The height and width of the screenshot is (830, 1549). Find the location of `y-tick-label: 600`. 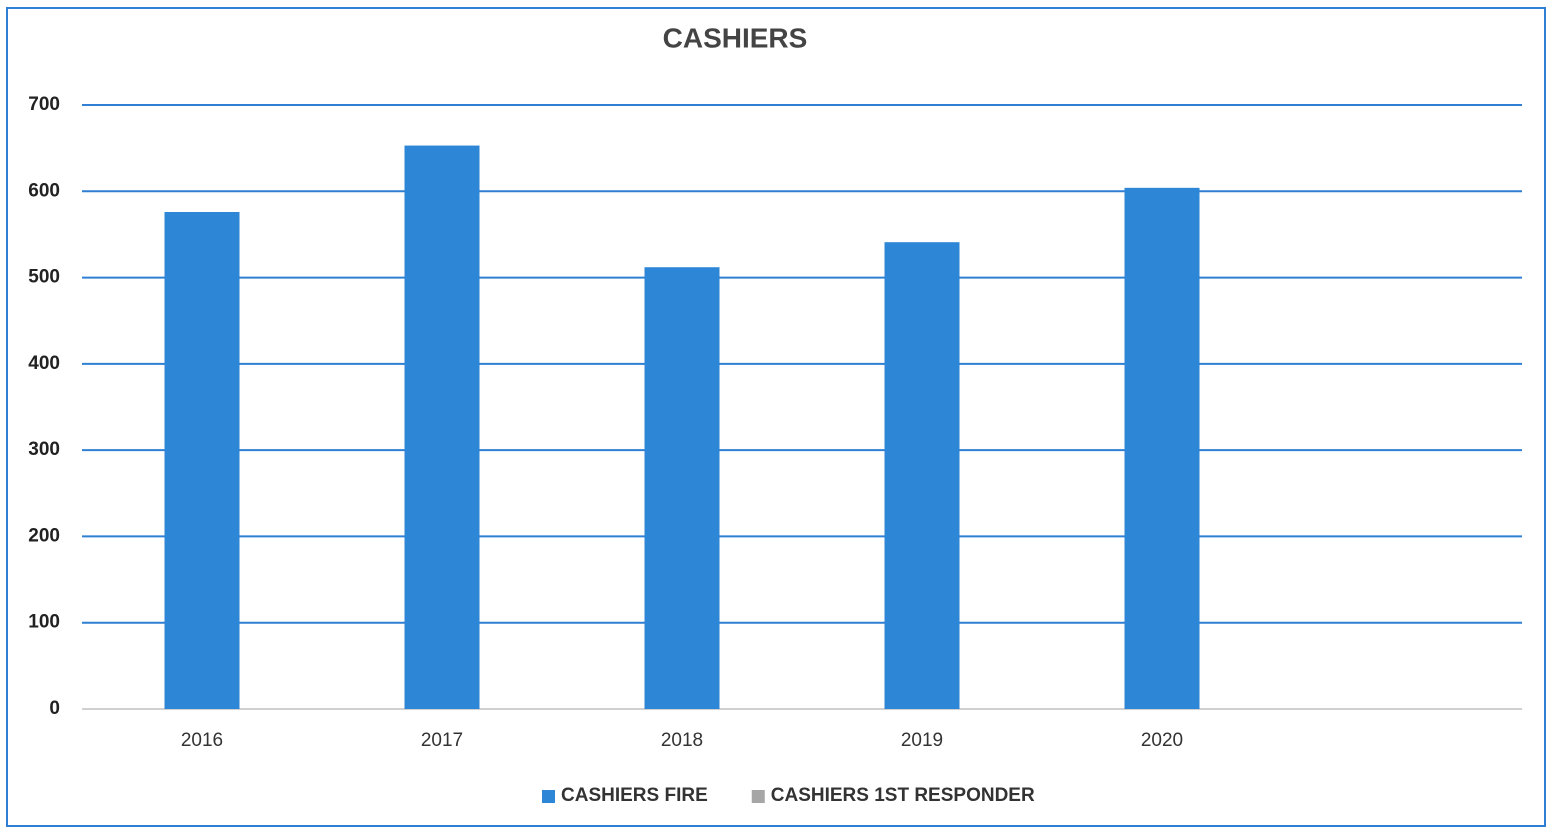

y-tick-label: 600 is located at coordinates (44, 190).